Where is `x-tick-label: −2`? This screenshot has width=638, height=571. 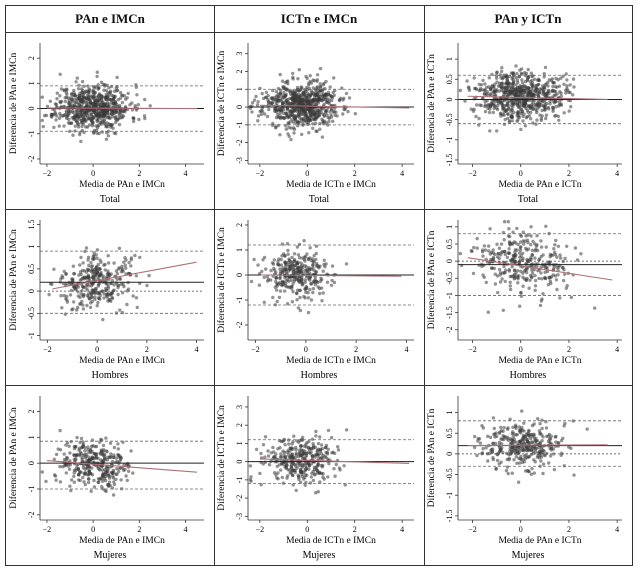
x-tick-label: −2 is located at coordinates (255, 349).